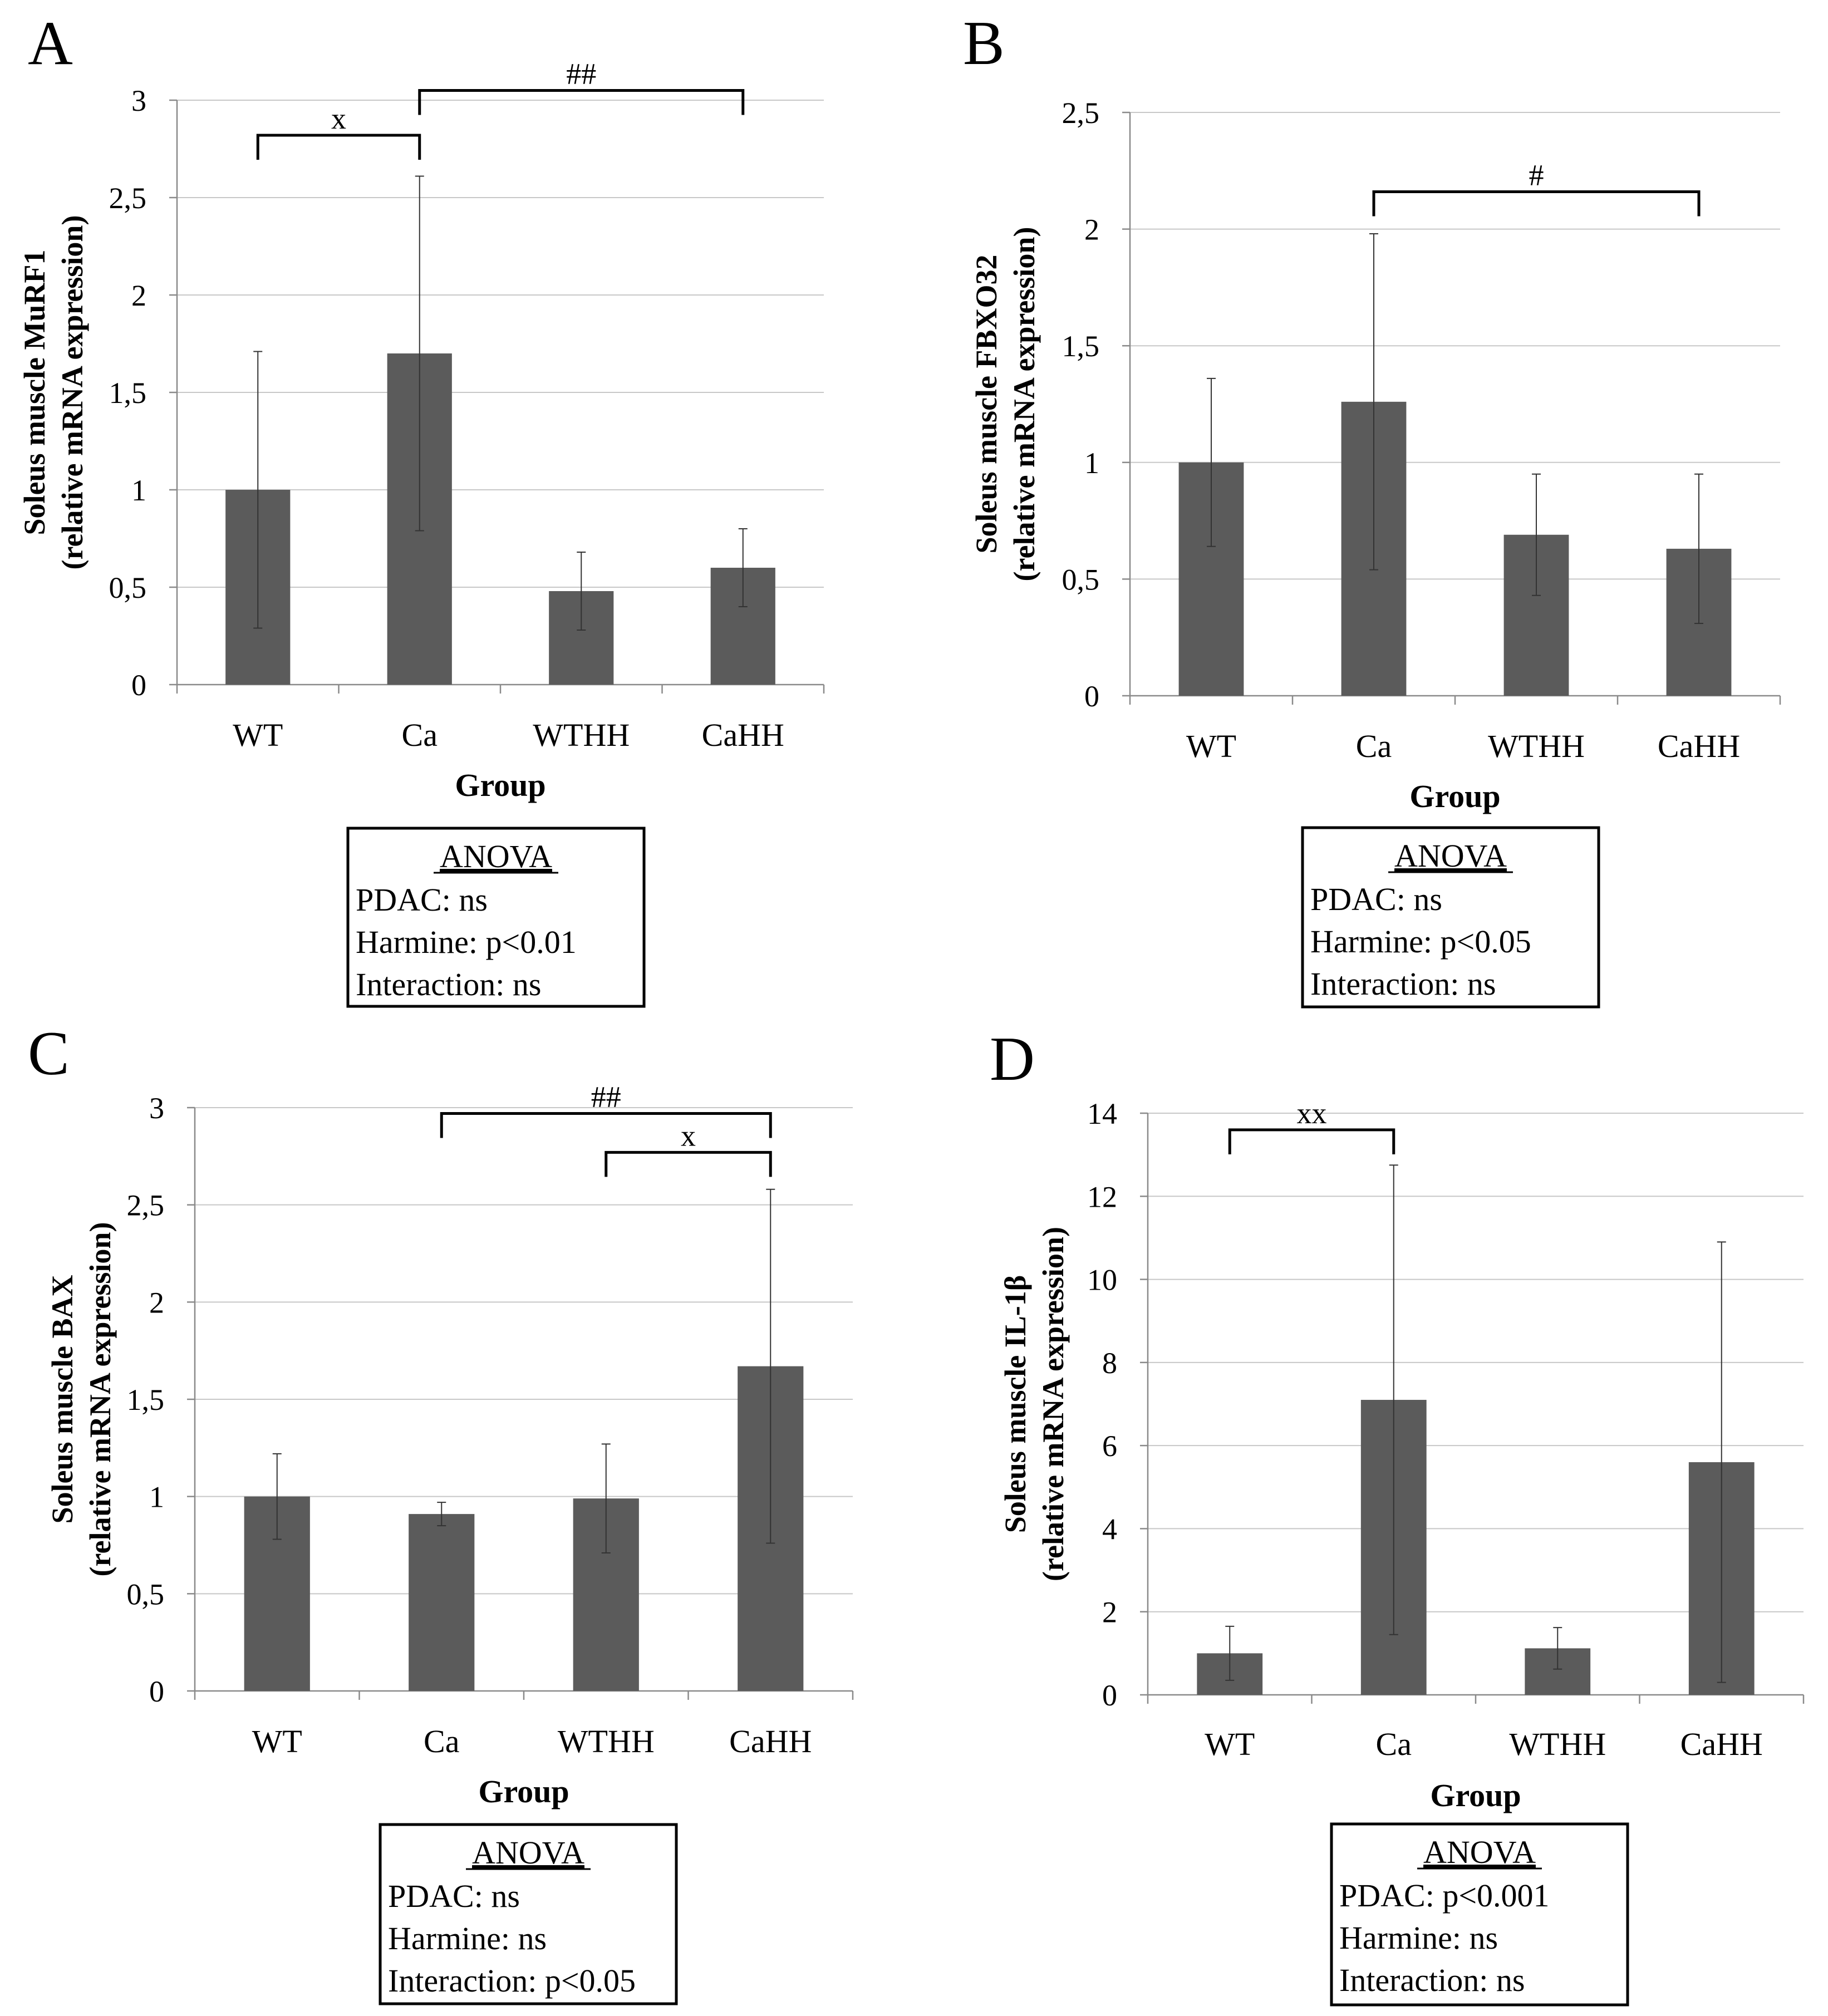  Describe the element at coordinates (1015, 1404) in the screenshot. I see `y-axis-title: Soleus muscle IL-1β` at that location.